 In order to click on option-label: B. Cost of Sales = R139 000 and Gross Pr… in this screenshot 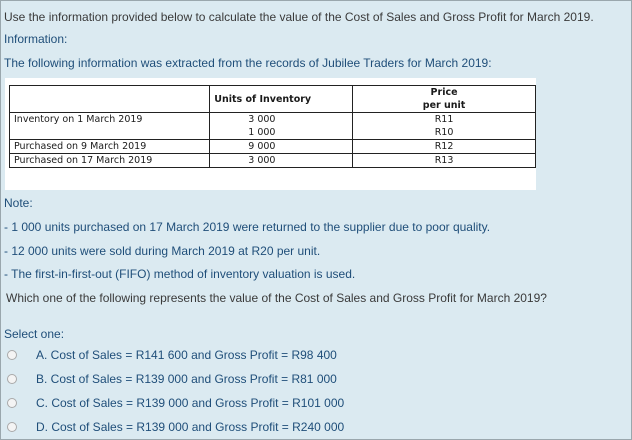, I will do `click(186, 379)`.